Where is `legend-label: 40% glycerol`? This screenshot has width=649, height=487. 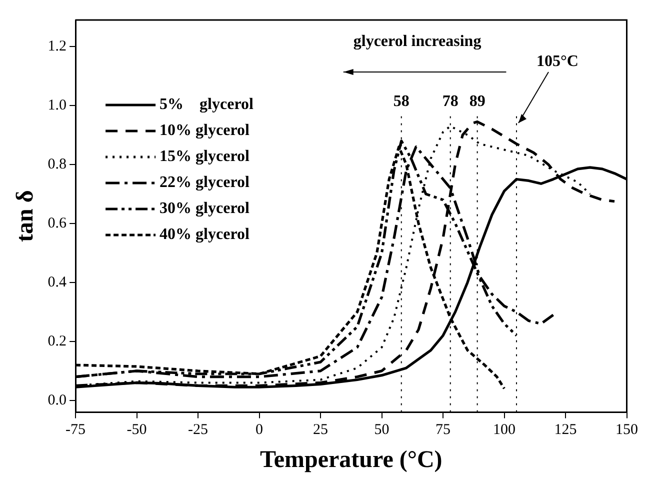 legend-label: 40% glycerol is located at coordinates (205, 235).